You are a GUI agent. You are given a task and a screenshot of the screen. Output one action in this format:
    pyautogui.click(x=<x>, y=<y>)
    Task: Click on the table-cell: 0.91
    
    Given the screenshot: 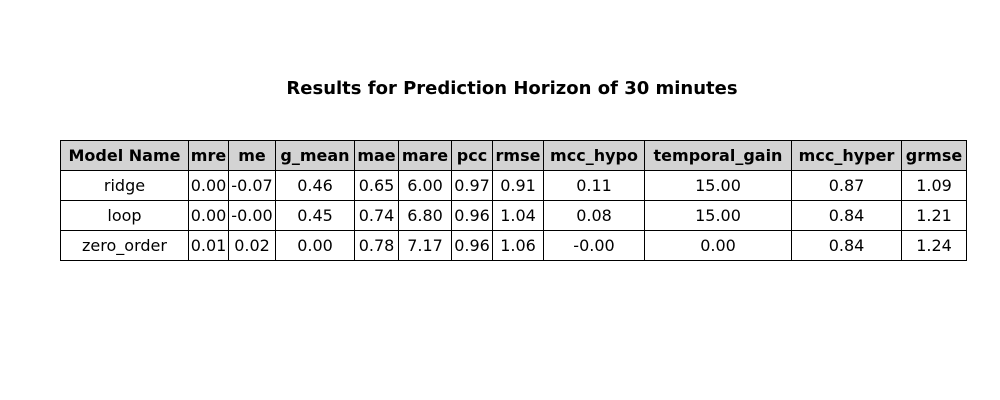 What is the action you would take?
    pyautogui.click(x=518, y=185)
    